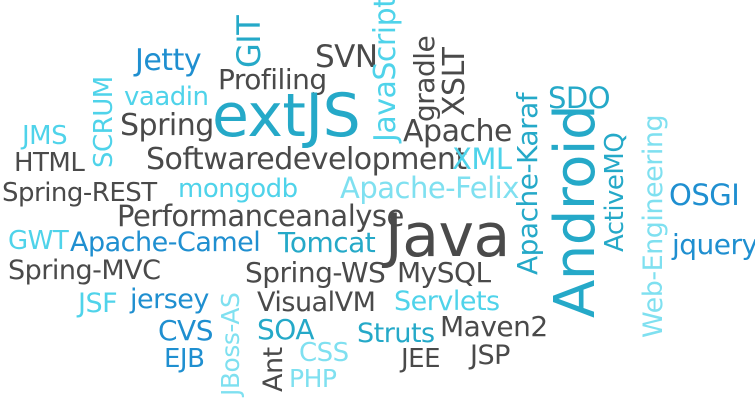  What do you see at coordinates (166, 97) in the screenshot?
I see `word-vaadin: vaadin` at bounding box center [166, 97].